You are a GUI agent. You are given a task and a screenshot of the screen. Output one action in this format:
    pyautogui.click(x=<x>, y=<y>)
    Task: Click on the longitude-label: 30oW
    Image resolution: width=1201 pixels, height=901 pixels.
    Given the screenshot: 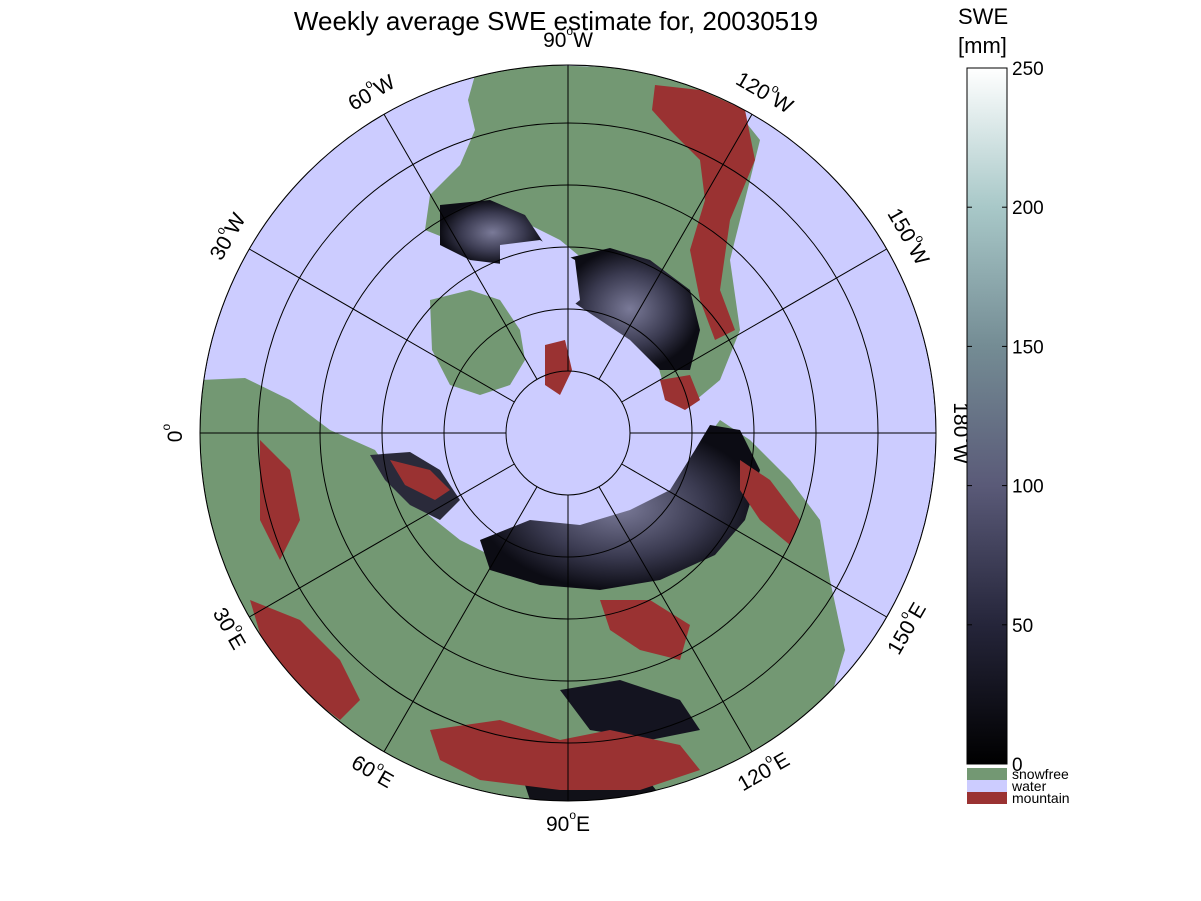 What is the action you would take?
    pyautogui.click(x=225, y=235)
    